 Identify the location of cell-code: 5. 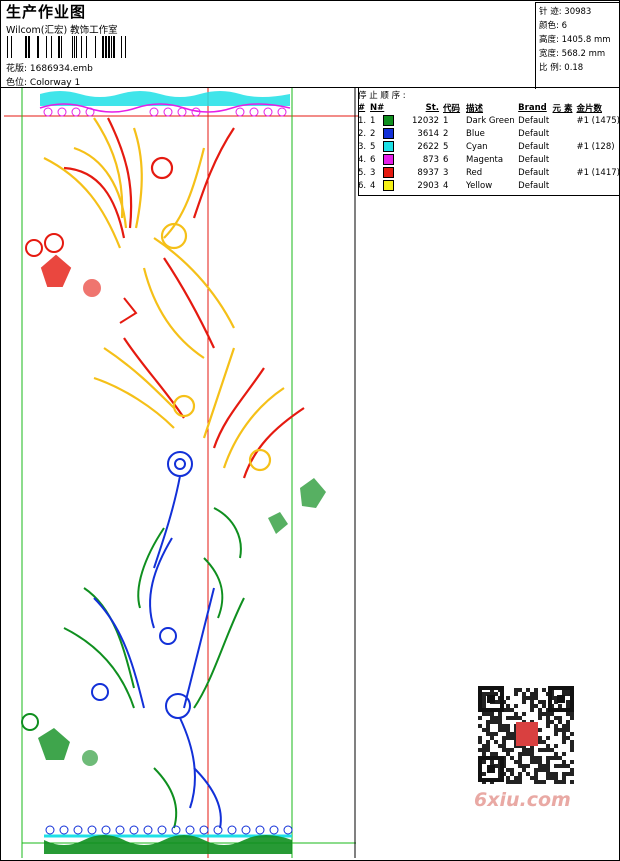
(454, 146).